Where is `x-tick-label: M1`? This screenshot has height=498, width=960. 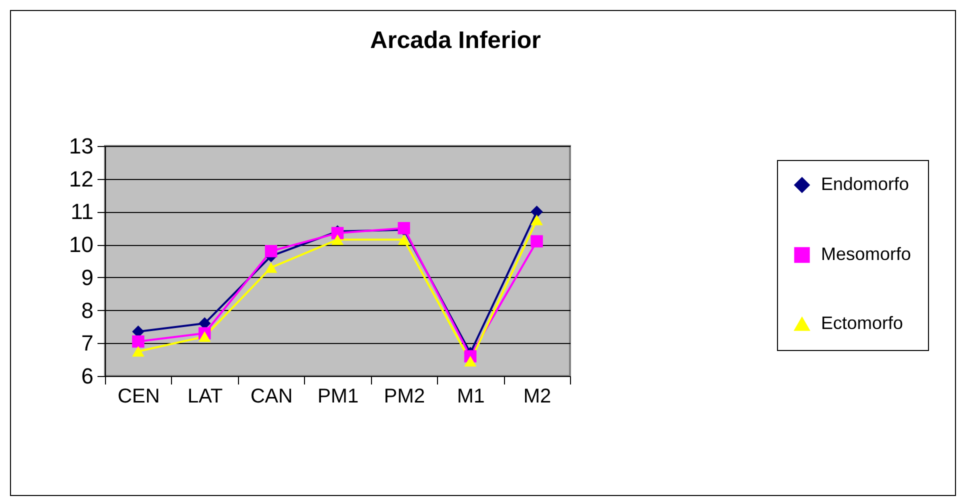 x-tick-label: M1 is located at coordinates (470, 397).